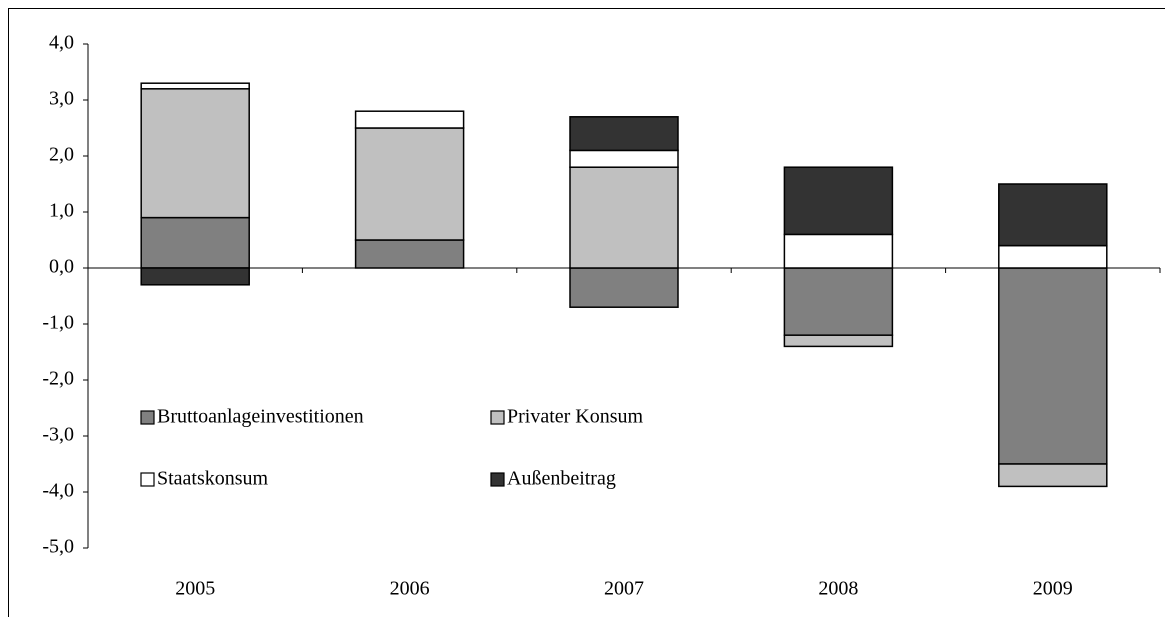 This screenshot has width=1165, height=617. I want to click on legend-label: Außenbeitrag, so click(561, 479).